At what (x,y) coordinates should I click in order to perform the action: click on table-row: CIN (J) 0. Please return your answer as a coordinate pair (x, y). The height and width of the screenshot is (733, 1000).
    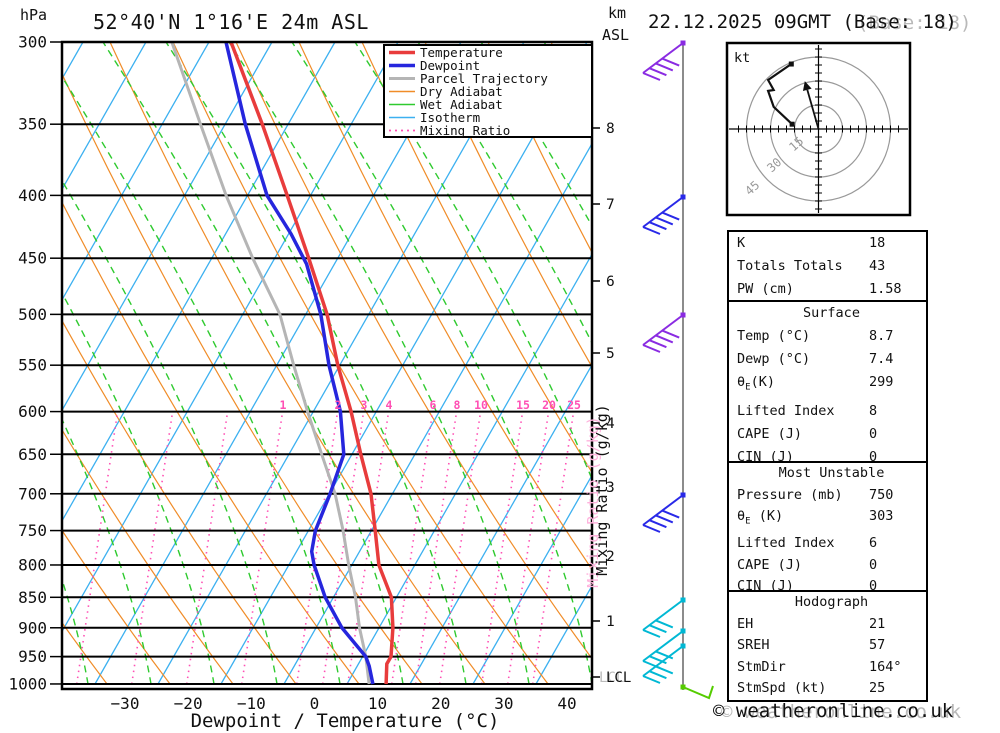
    Looking at the image, I should click on (827, 457).